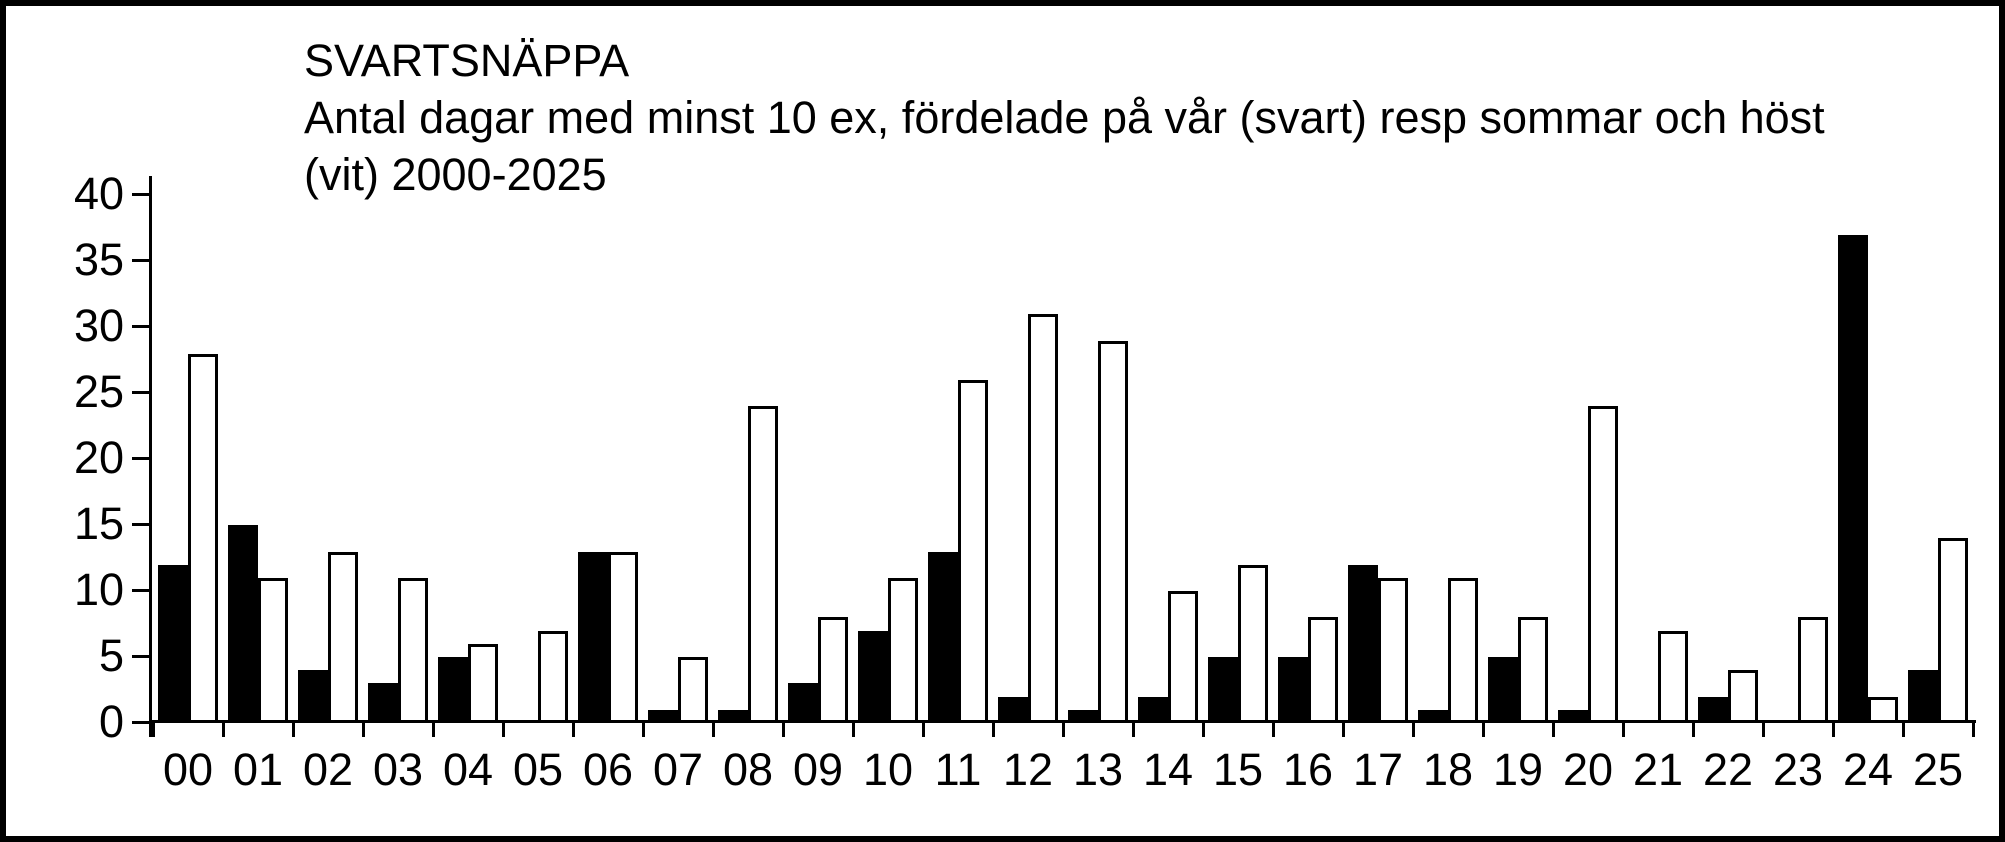 The width and height of the screenshot is (2005, 842). Describe the element at coordinates (1588, 769) in the screenshot. I see `x-axis-label-20: 20` at that location.